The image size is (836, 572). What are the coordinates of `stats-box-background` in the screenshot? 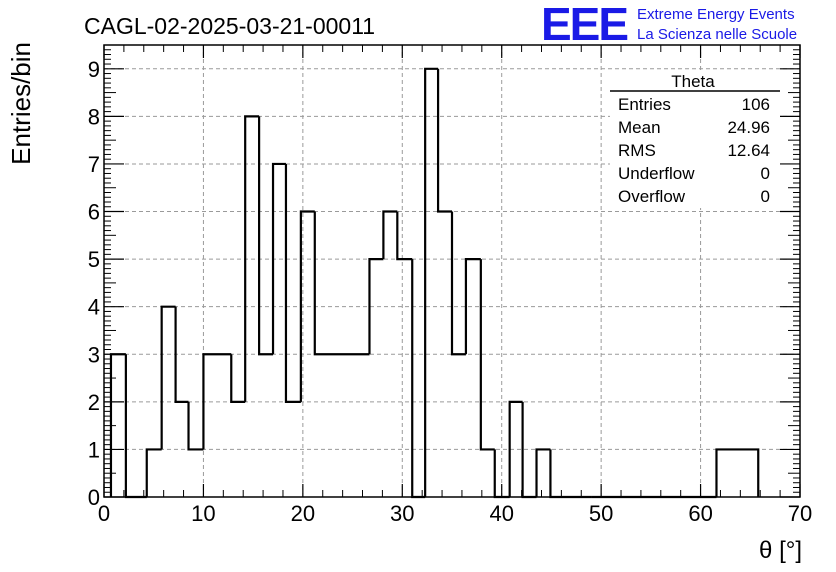 It's located at (695, 139).